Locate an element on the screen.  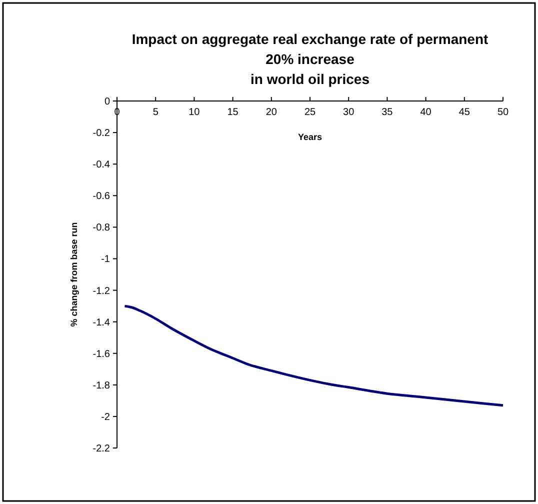
y-tick-label: -1.6 is located at coordinates (101, 354).